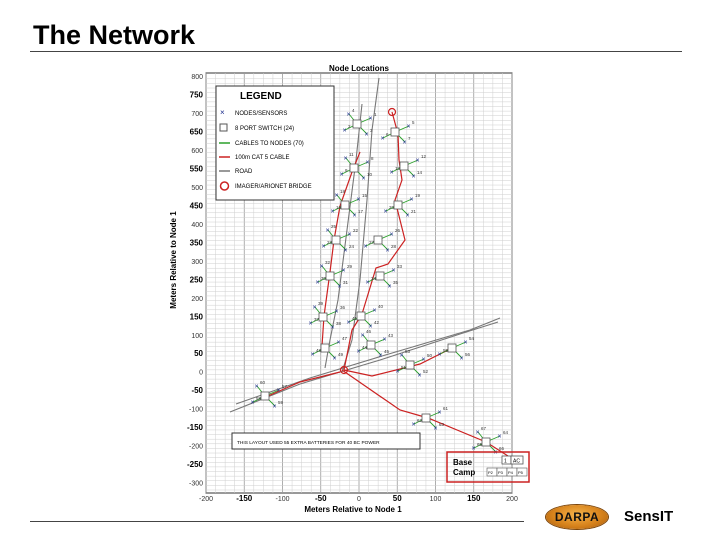  What do you see at coordinates (356, 230) in the screenshot?
I see `node-label: 22` at bounding box center [356, 230].